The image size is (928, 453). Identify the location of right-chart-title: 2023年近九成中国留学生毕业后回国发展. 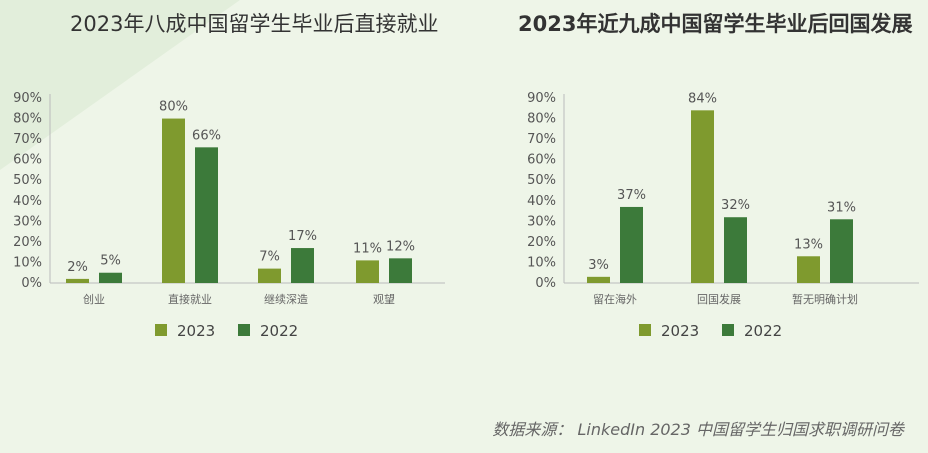
(715, 24).